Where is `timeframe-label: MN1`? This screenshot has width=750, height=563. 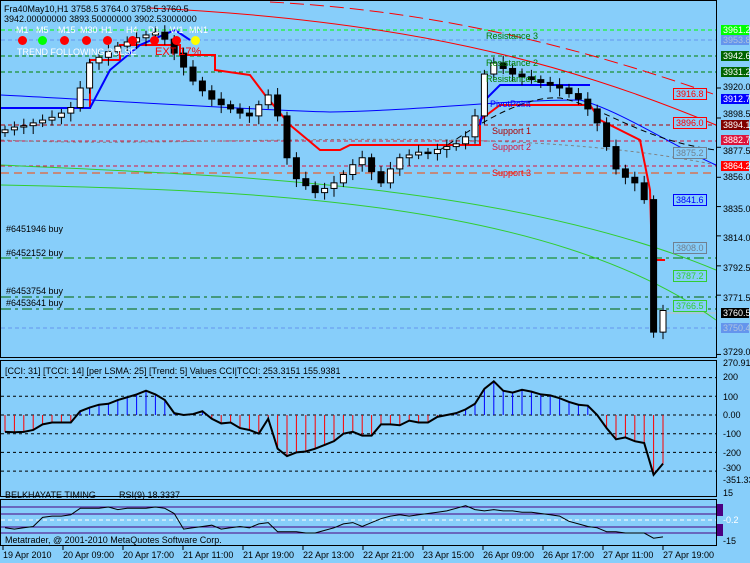
timeframe-label: MN1 is located at coordinates (199, 30).